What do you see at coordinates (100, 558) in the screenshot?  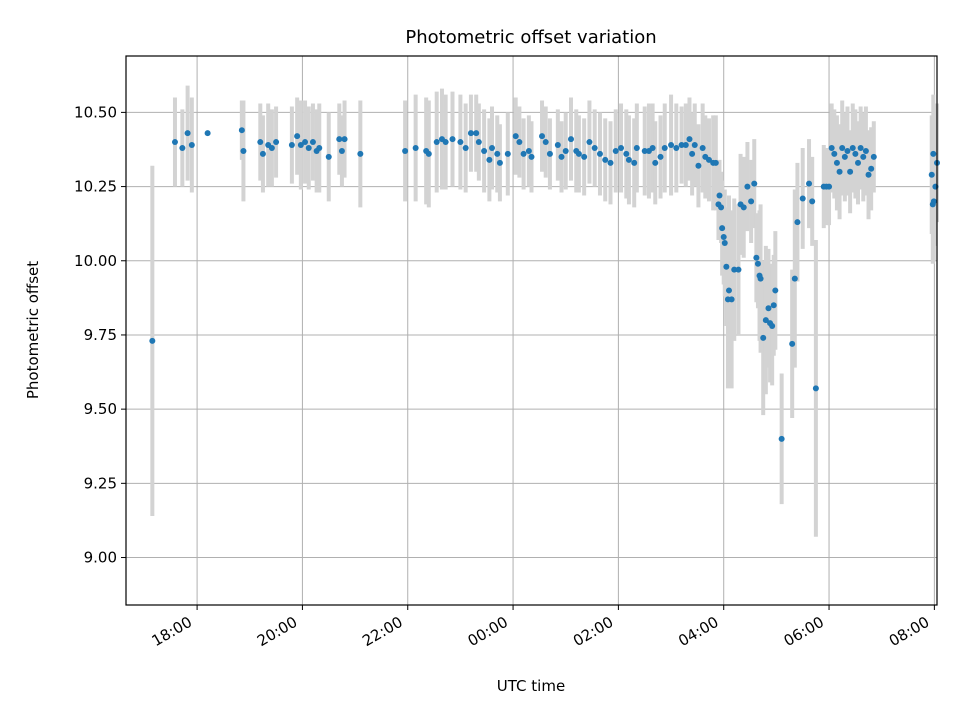 I see `y-tick-label: 9.00` at bounding box center [100, 558].